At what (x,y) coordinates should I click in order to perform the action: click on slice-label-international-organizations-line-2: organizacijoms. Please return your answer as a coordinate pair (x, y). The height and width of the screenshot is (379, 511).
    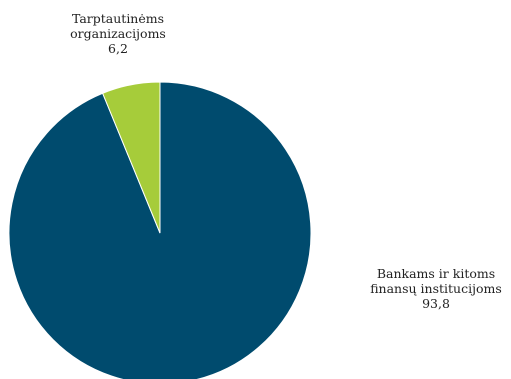
    Looking at the image, I should click on (118, 33).